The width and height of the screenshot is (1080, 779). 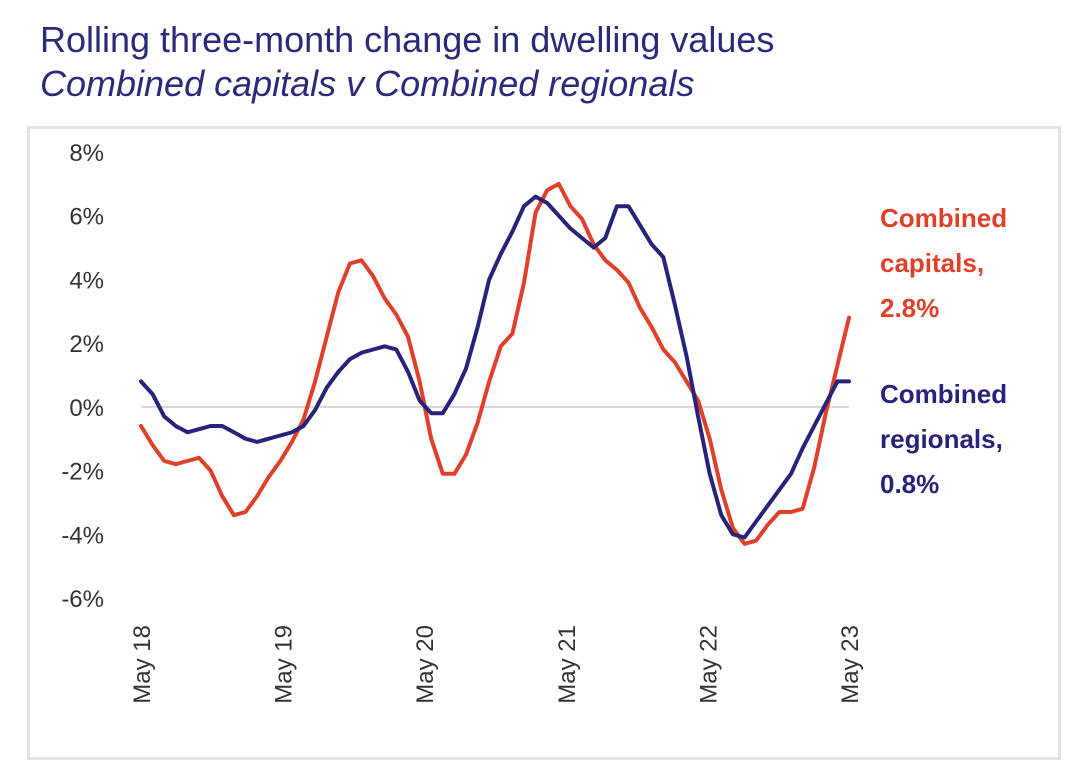 What do you see at coordinates (932, 263) in the screenshot?
I see `end-label-line: capitals,` at bounding box center [932, 263].